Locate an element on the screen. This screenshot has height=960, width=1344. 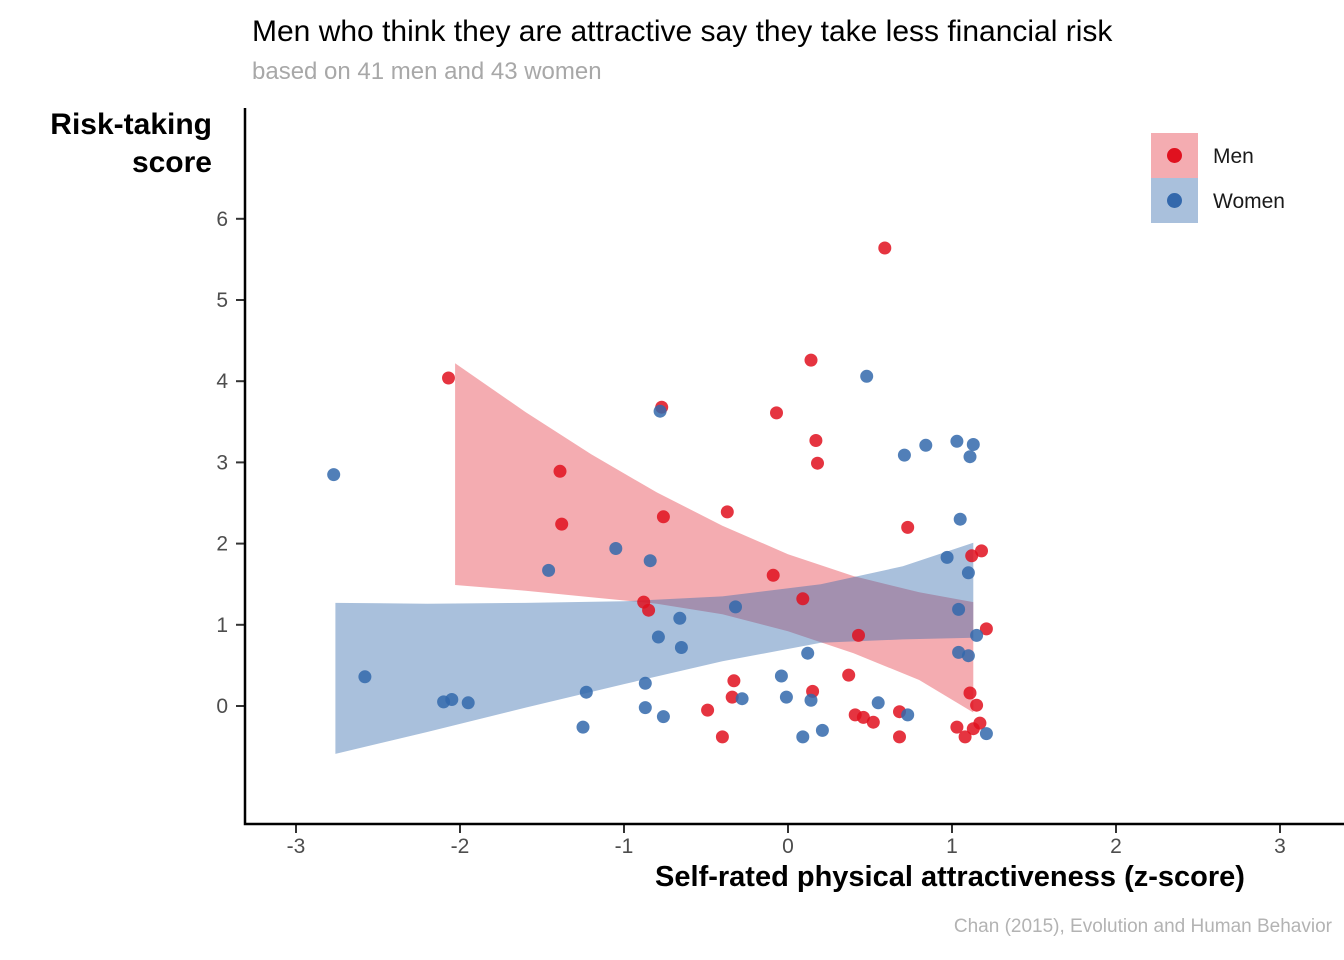
y-tick-label: 4 is located at coordinates (222, 381).